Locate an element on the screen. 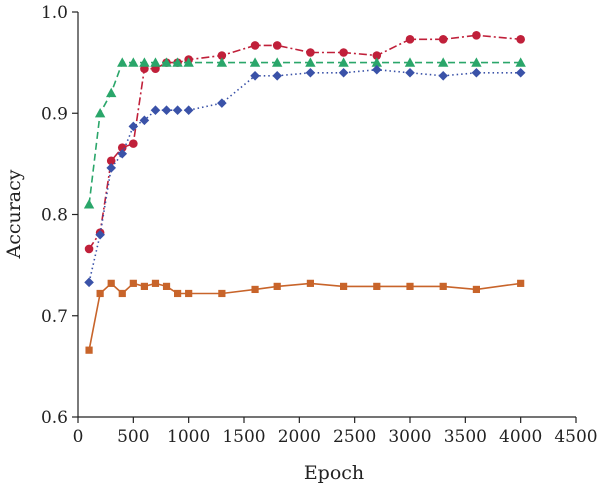 Image resolution: width=600 pixels, height=489 pixels. x-tick-label: 500 is located at coordinates (133, 437).